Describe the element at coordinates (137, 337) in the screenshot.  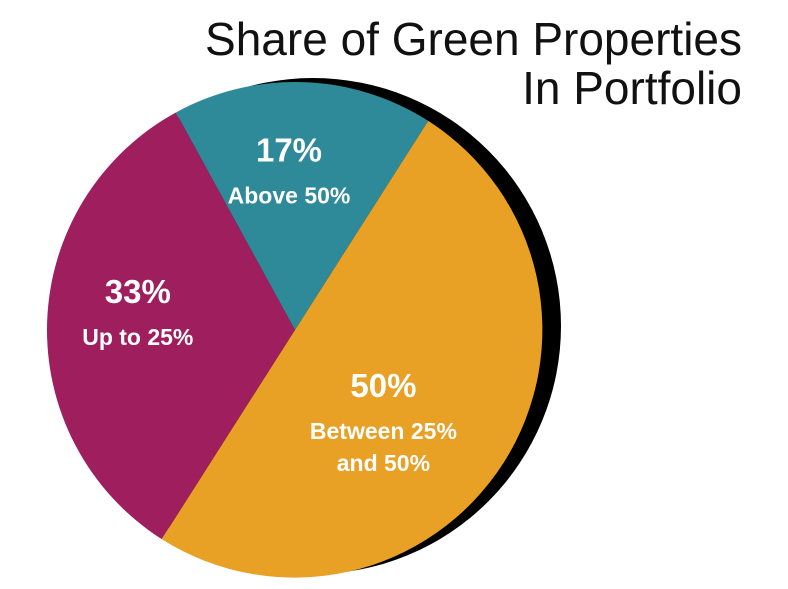
I see `pie-slice-1-category-label: Up to 25%` at that location.